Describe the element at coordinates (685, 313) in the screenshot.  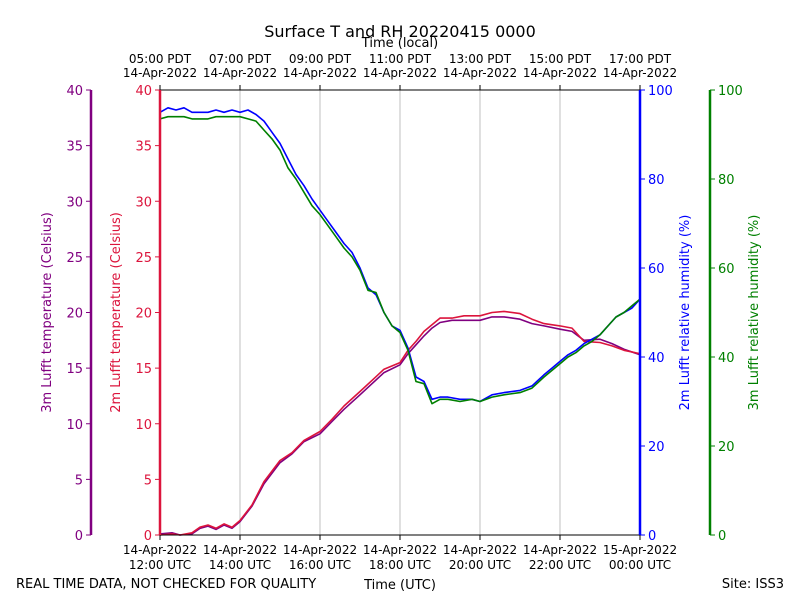
I see `y-axis-label-rh2m: 2m Lufft relative humidity (%)` at that location.